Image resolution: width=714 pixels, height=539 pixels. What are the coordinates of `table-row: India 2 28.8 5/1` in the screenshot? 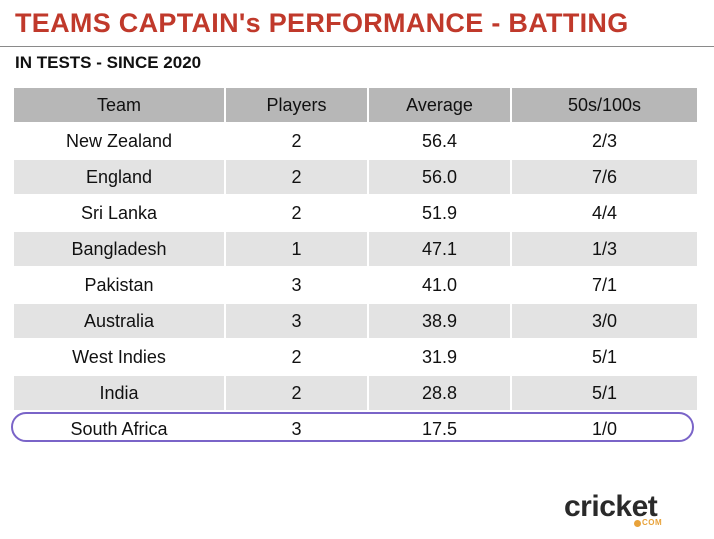 It's located at (355, 392).